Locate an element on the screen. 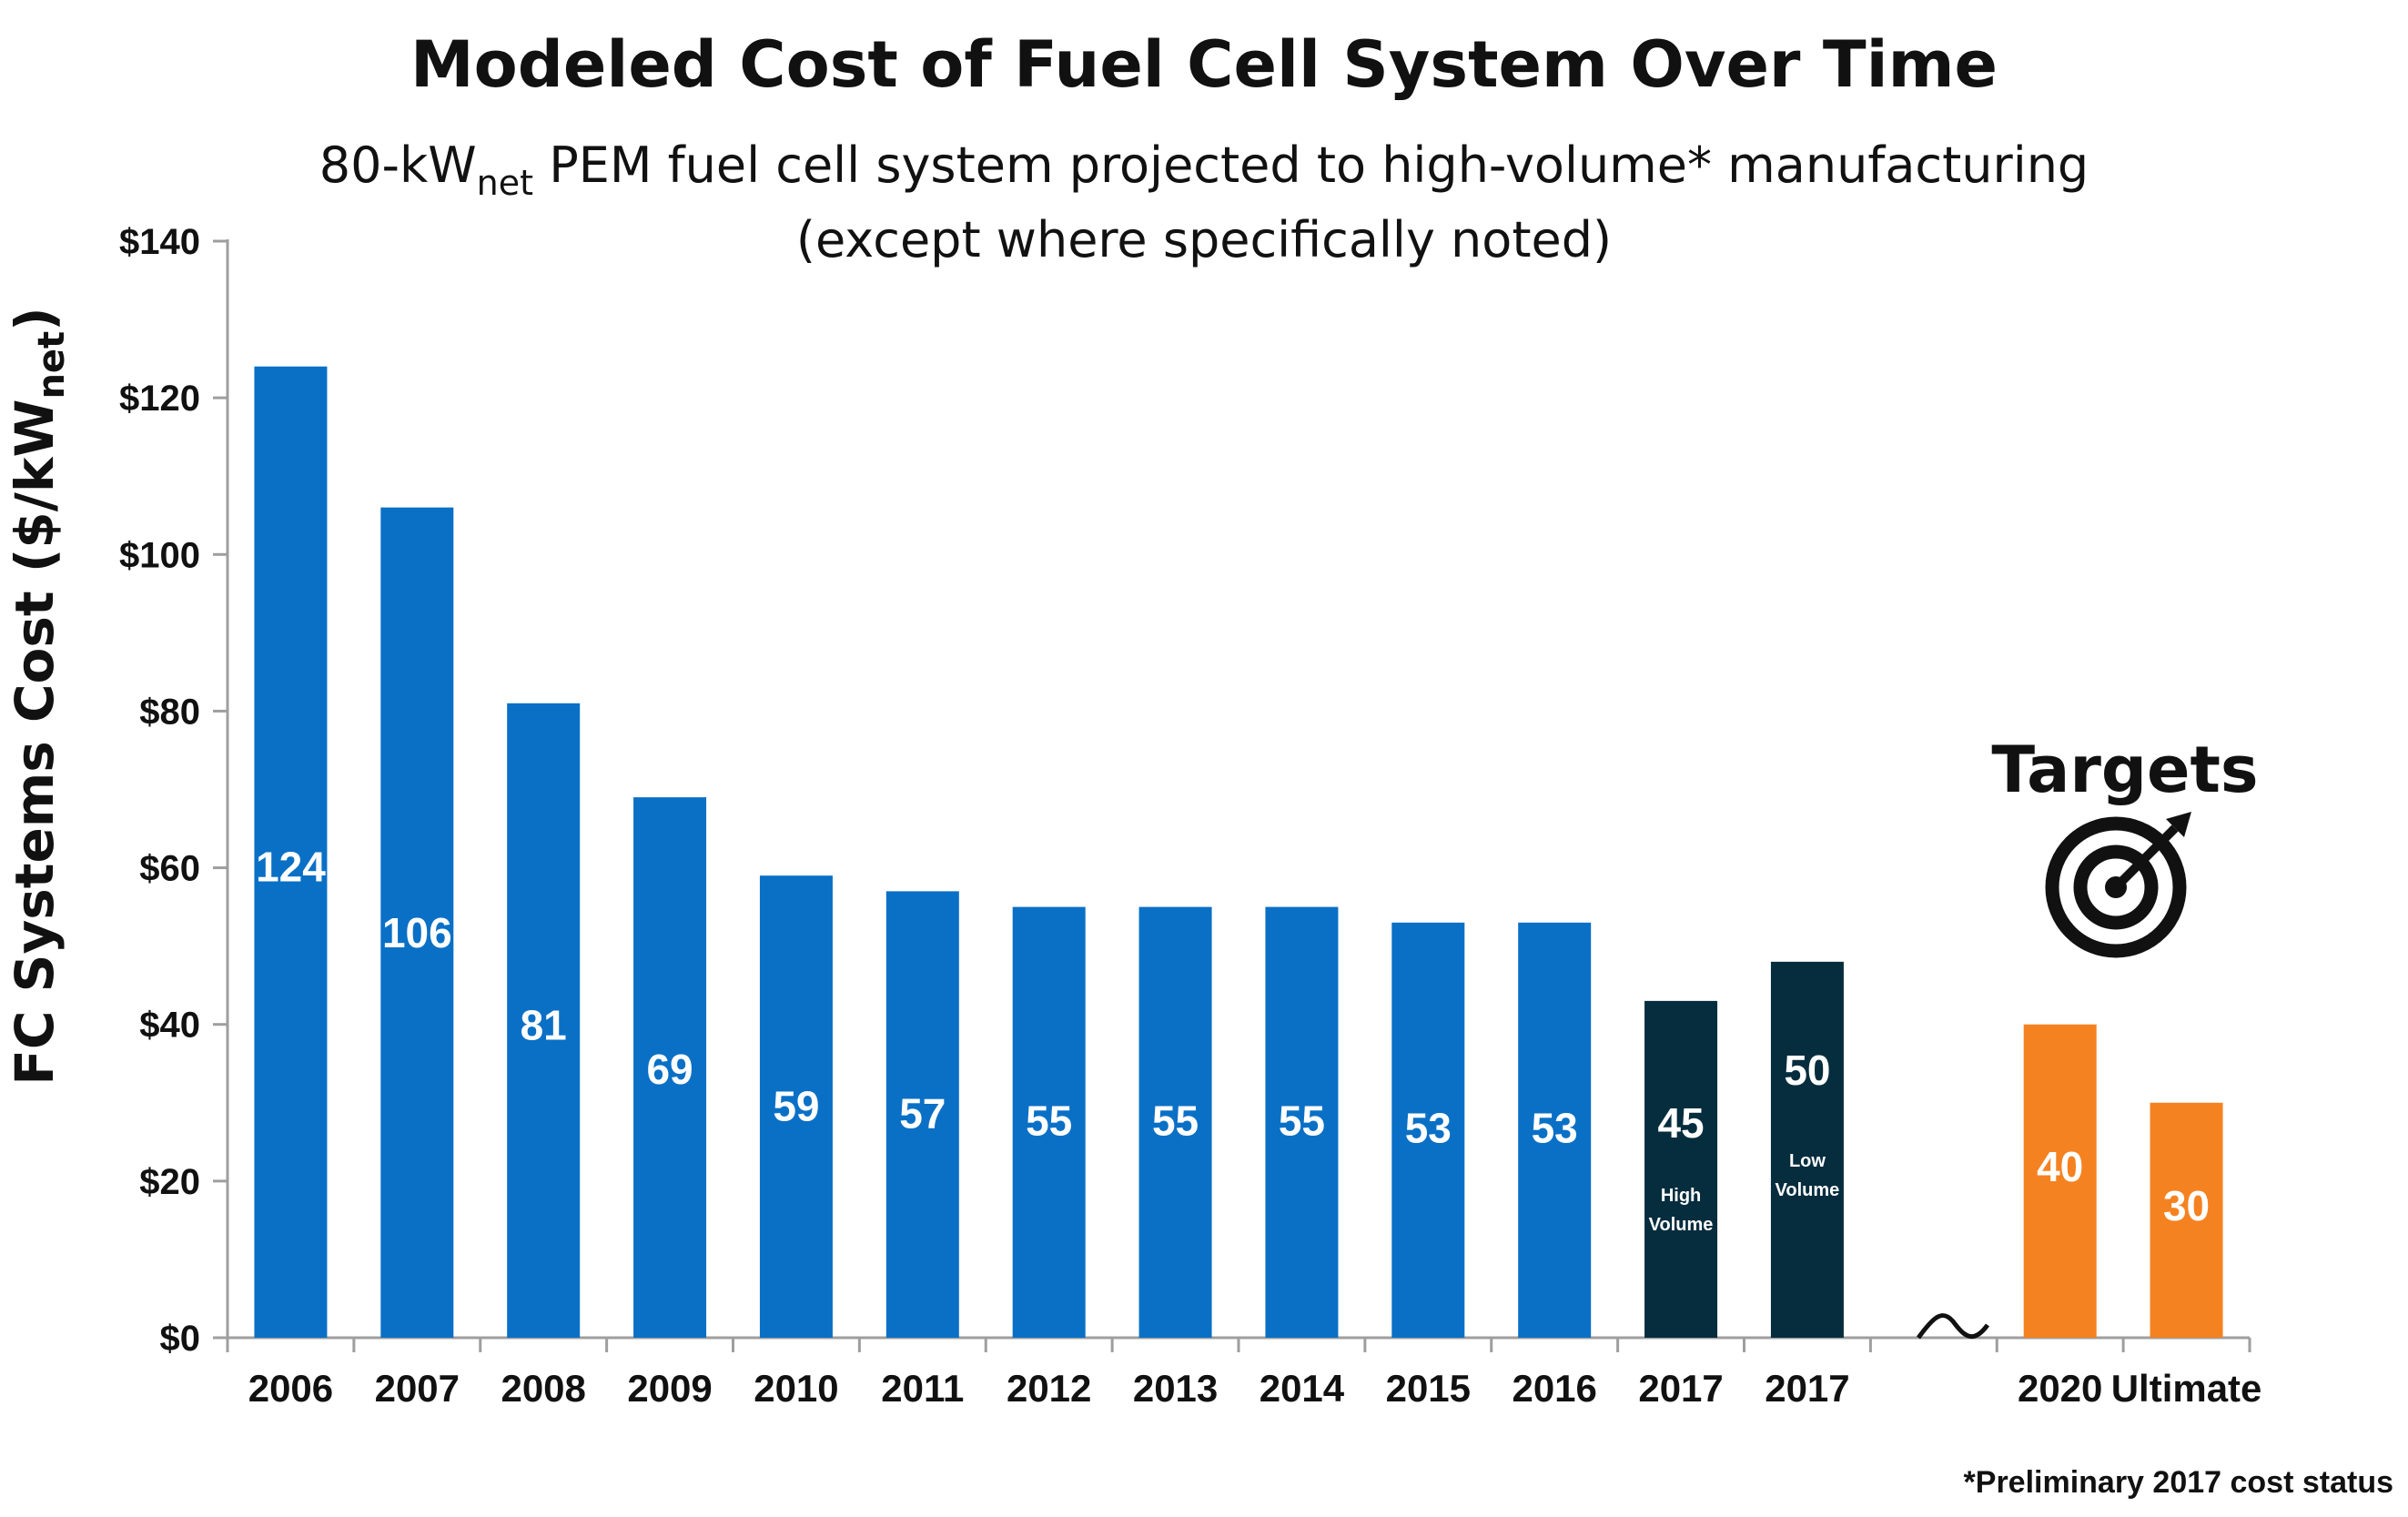  x-tick-label: Ultimate is located at coordinates (2186, 1388).